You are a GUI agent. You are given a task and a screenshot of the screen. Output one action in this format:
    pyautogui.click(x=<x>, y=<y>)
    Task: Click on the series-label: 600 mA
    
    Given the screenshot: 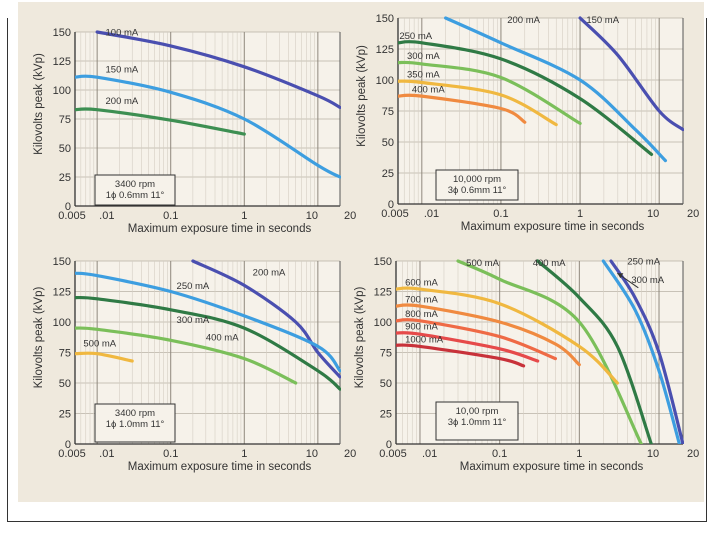 What is the action you would take?
    pyautogui.click(x=421, y=282)
    